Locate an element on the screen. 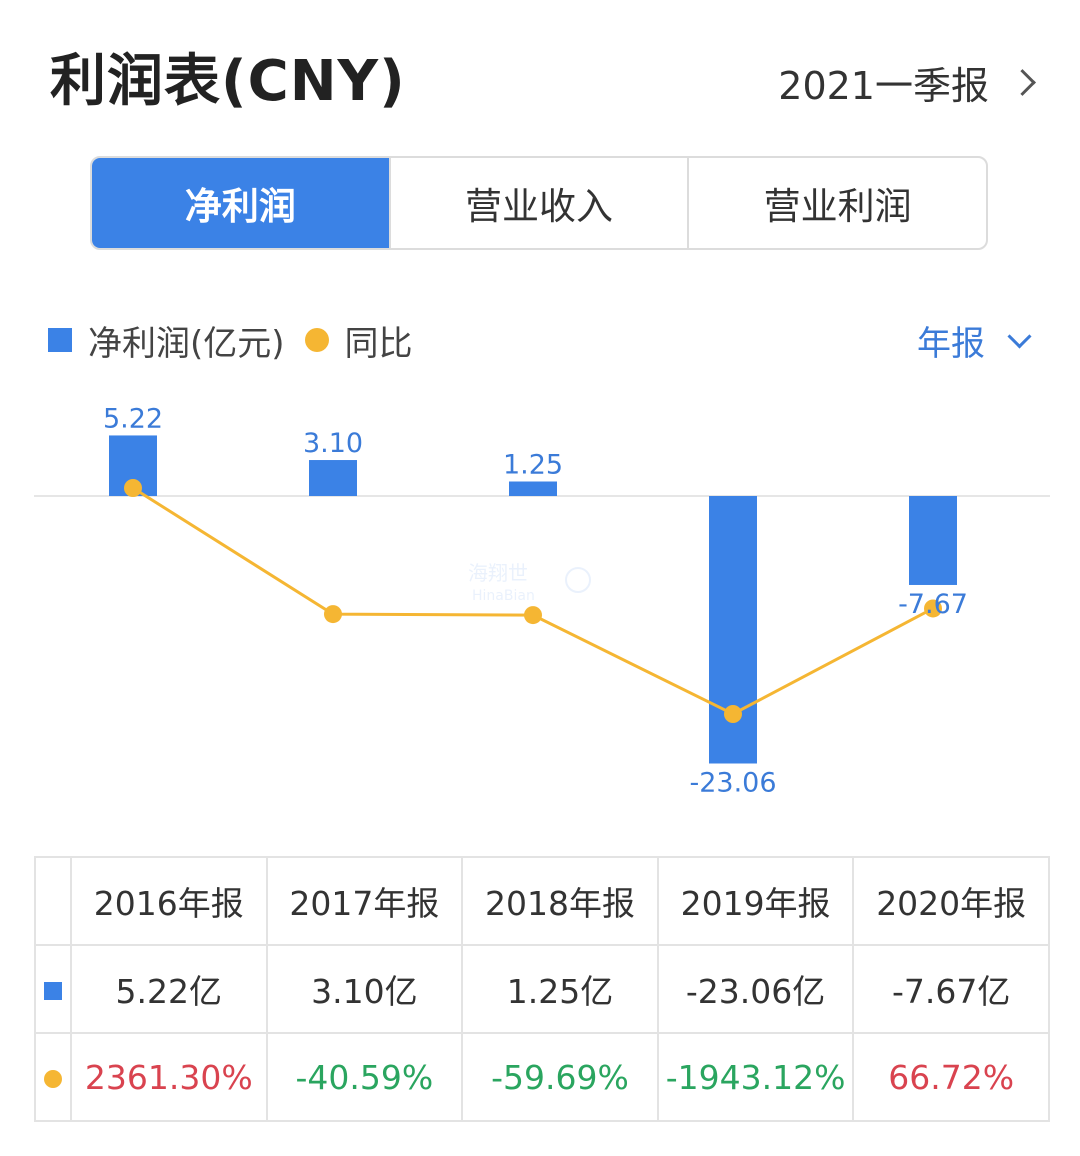 The height and width of the screenshot is (1156, 1080). table-header-row: 2016年报 2017年报 2018年报 2019年报 2020年报 is located at coordinates (542, 901).